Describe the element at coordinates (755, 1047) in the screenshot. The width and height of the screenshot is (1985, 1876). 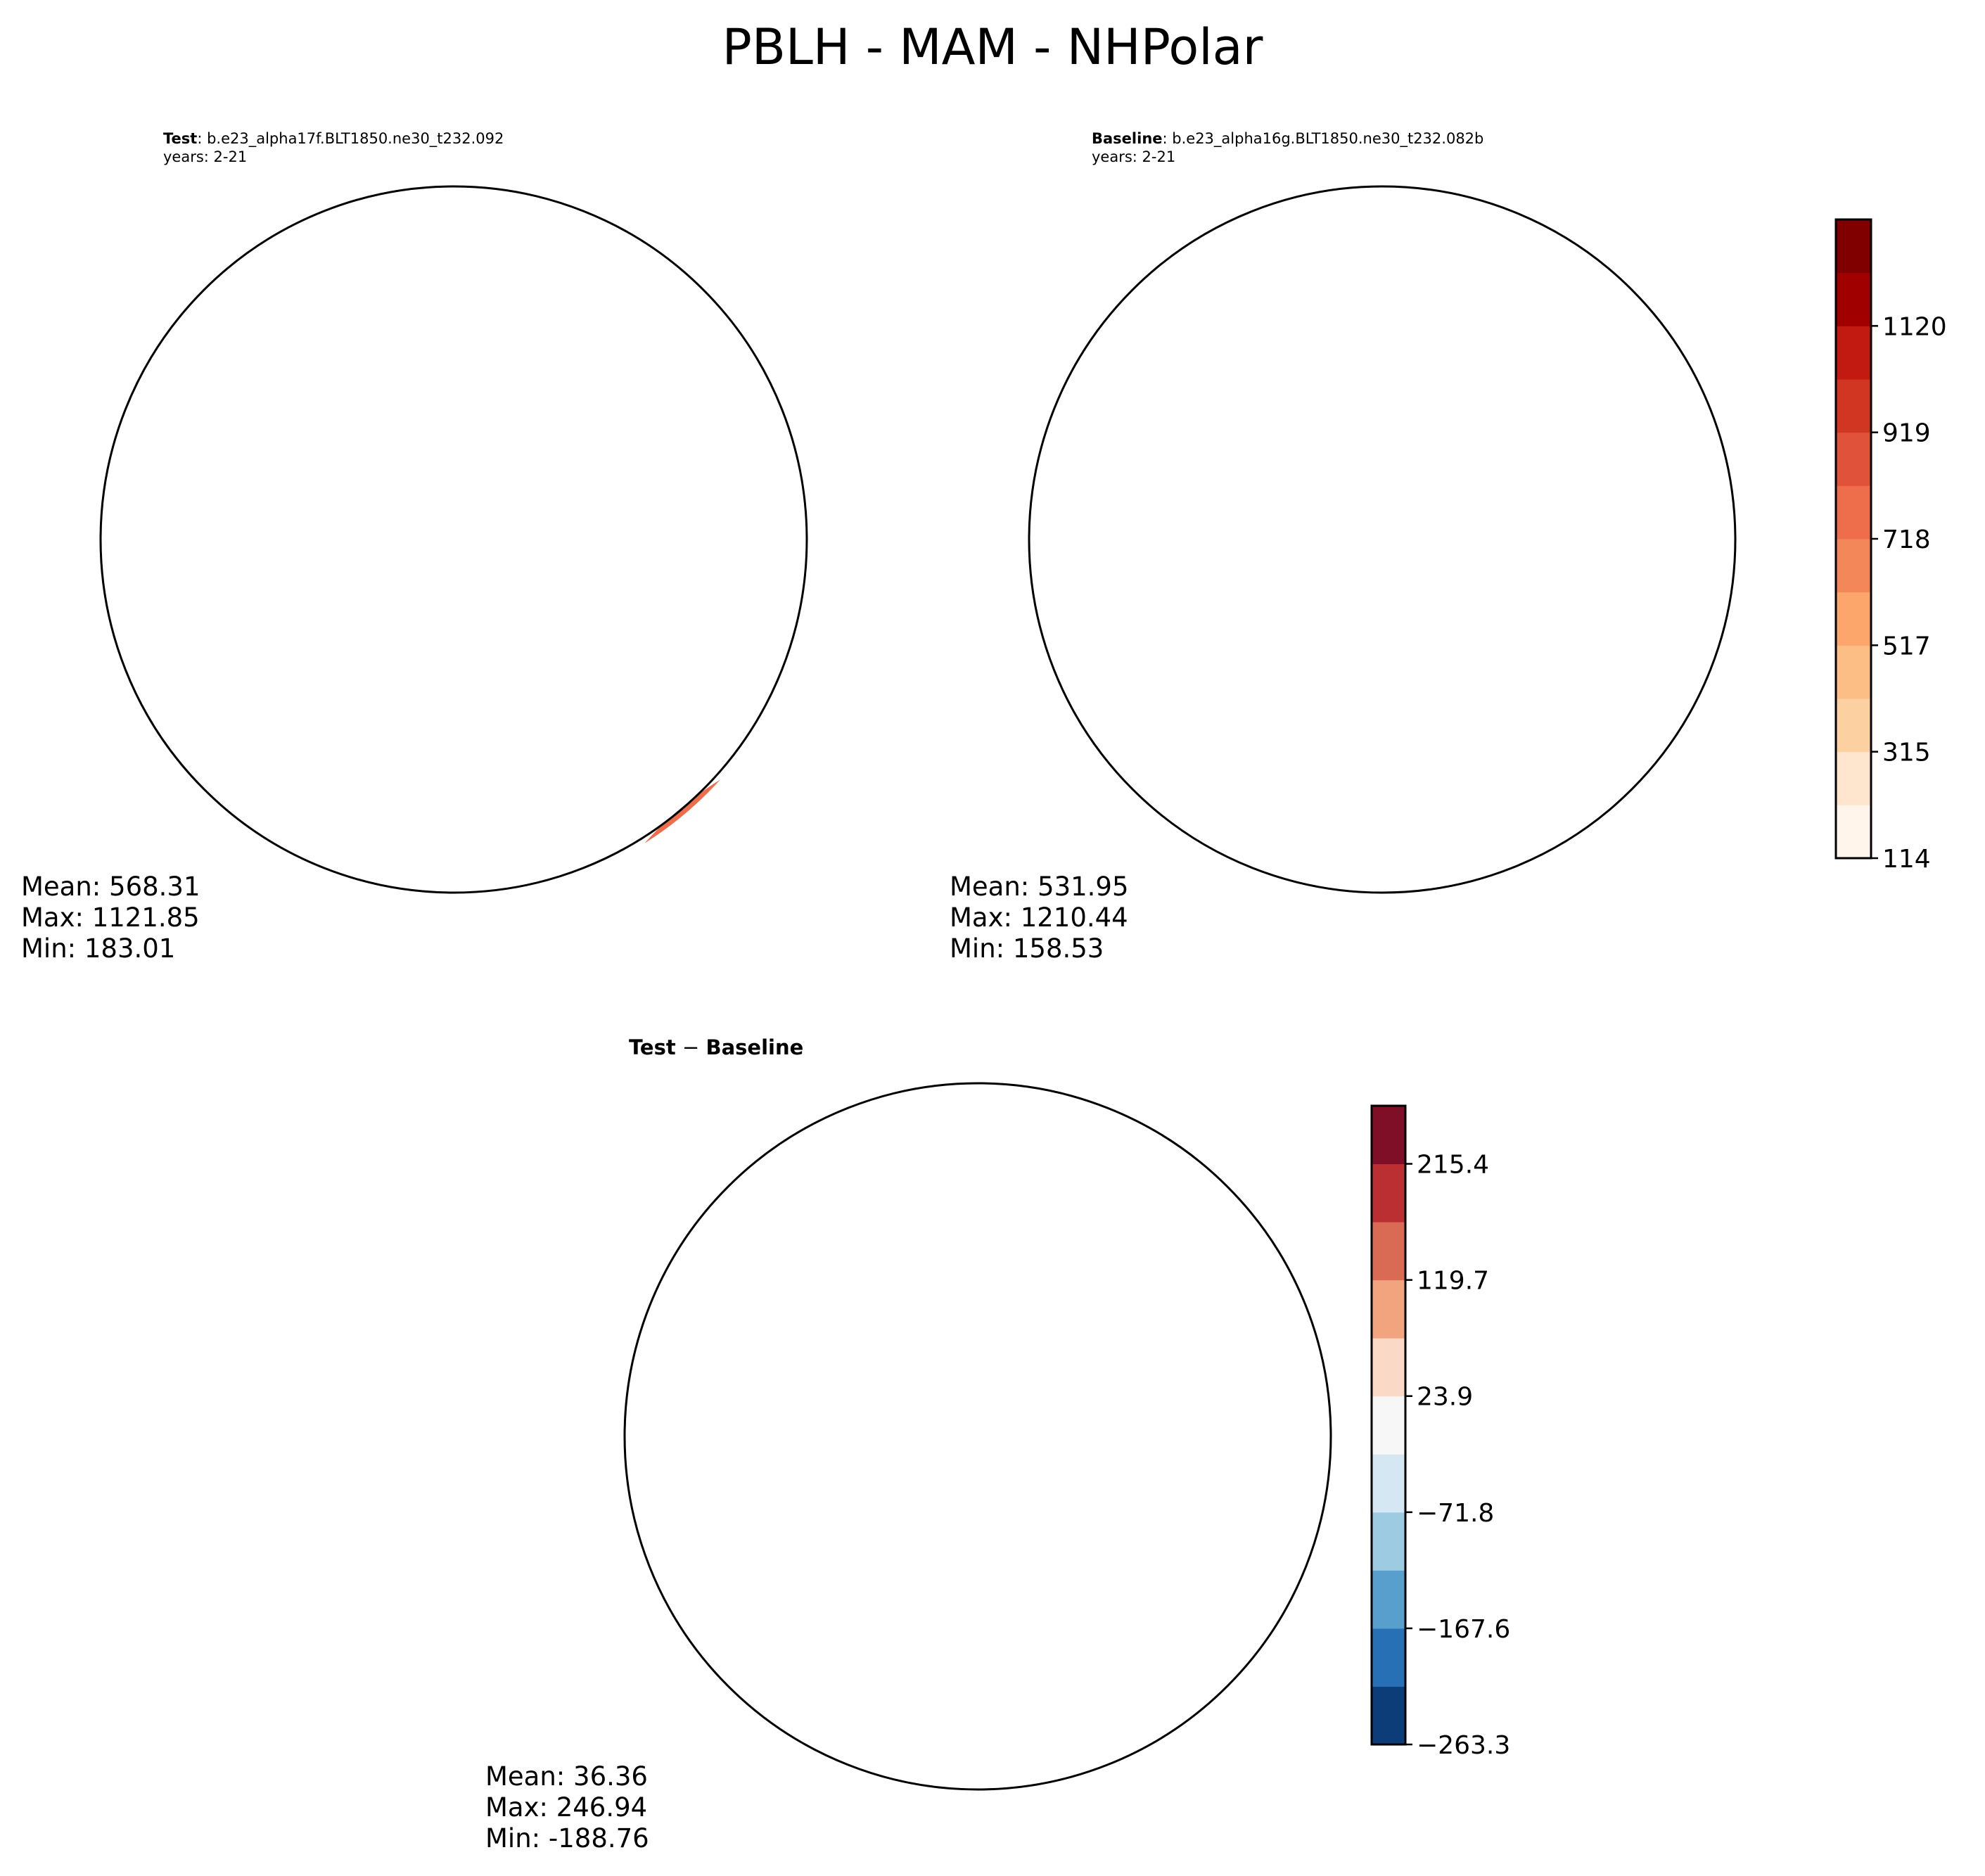
I see `difference-title-baseline: Baseline` at that location.